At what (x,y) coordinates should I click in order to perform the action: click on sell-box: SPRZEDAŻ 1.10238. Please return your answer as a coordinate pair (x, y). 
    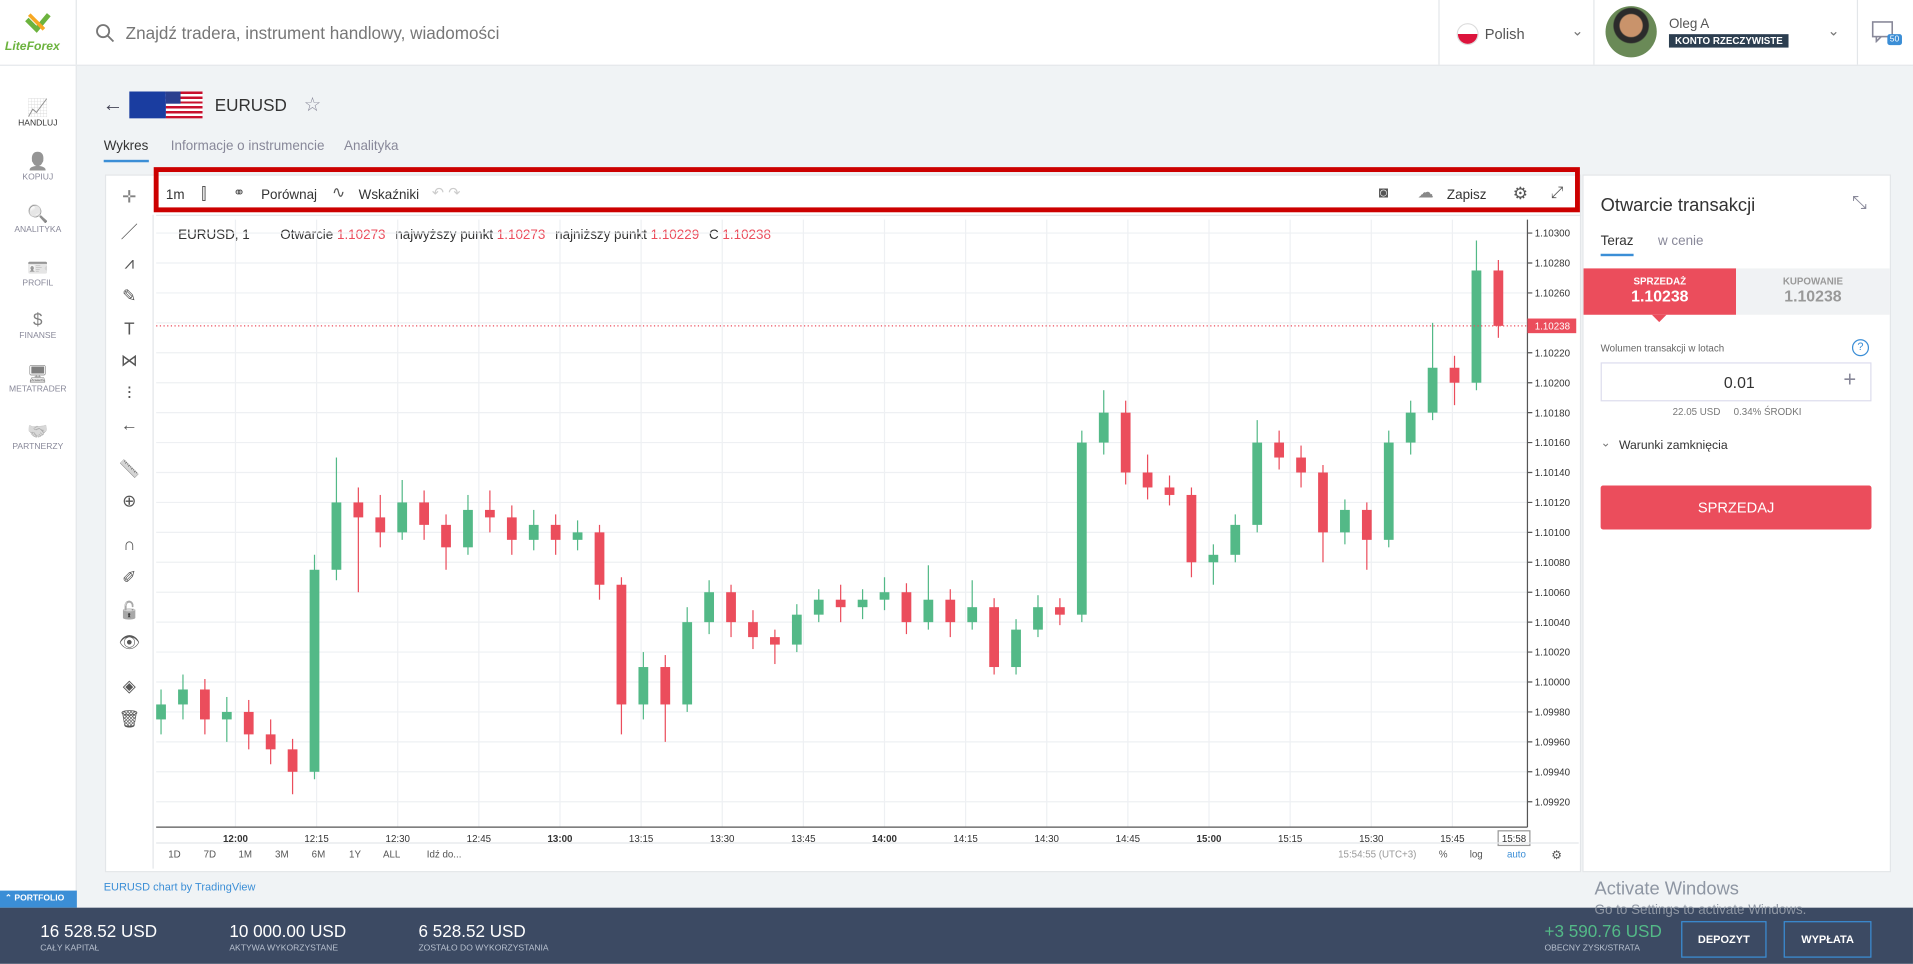
    Looking at the image, I should click on (1660, 295).